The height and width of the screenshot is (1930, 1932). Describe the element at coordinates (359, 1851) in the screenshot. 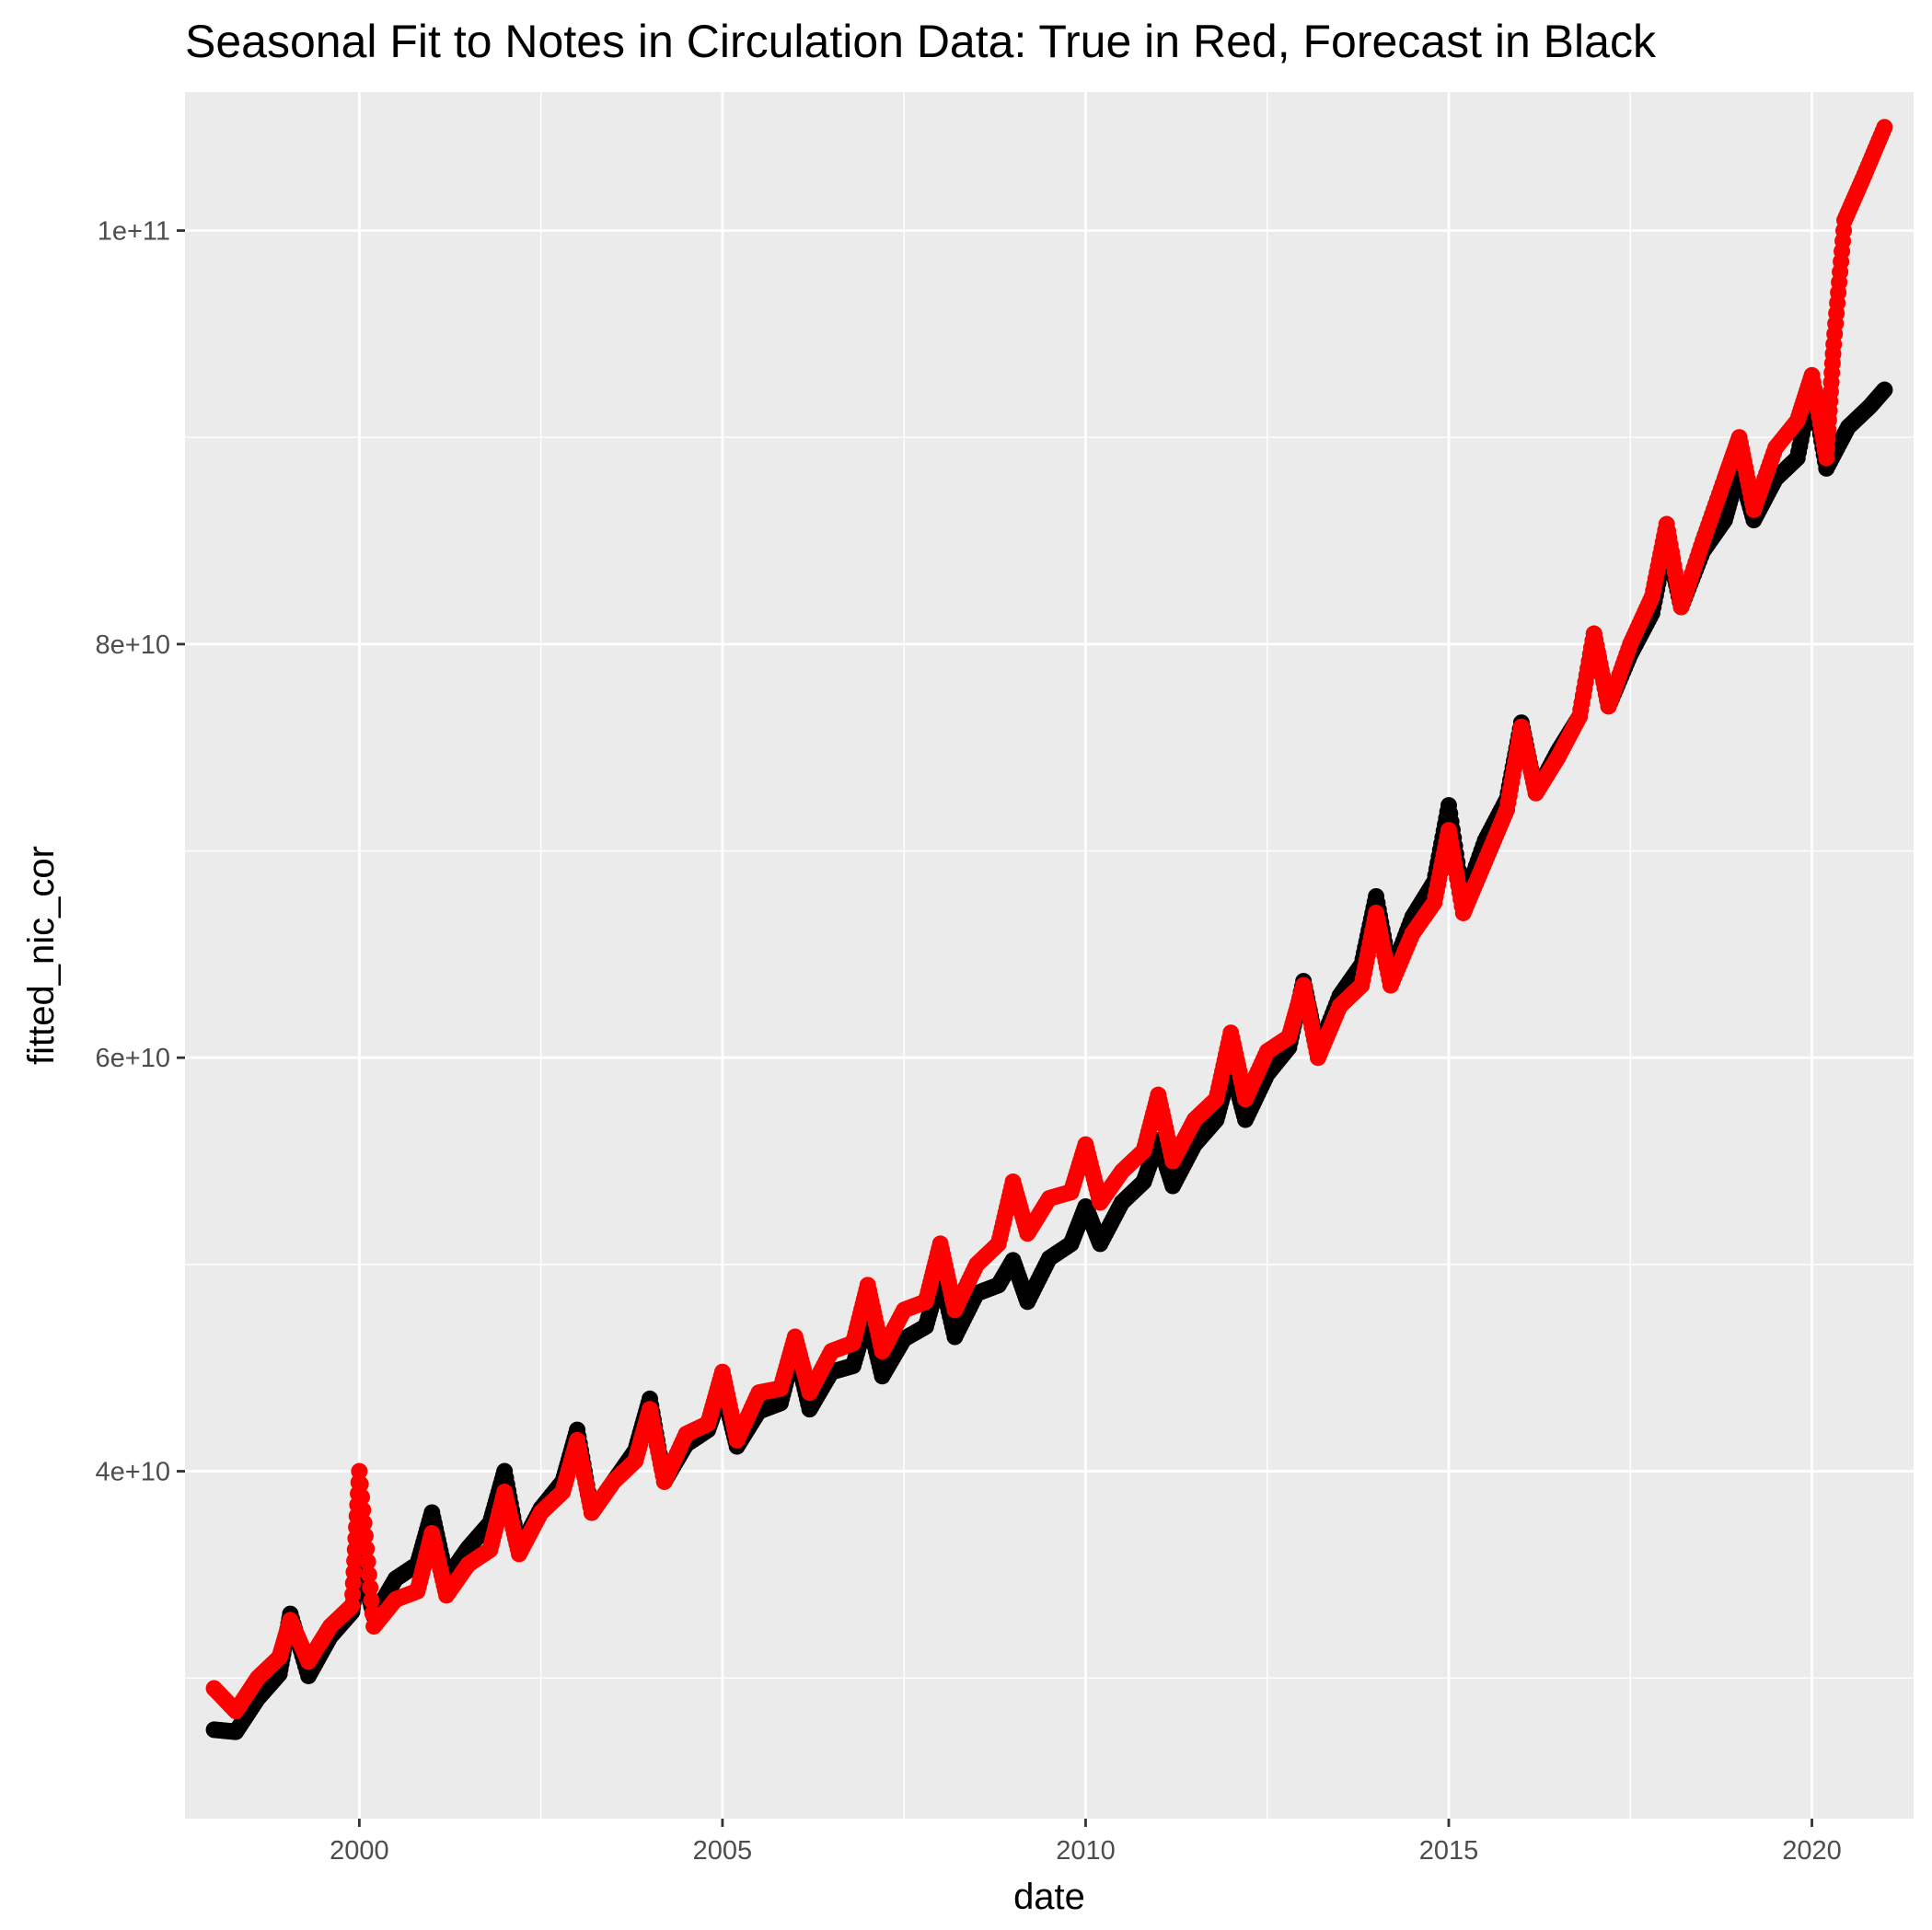

I see `x-tick-label: 2000` at that location.